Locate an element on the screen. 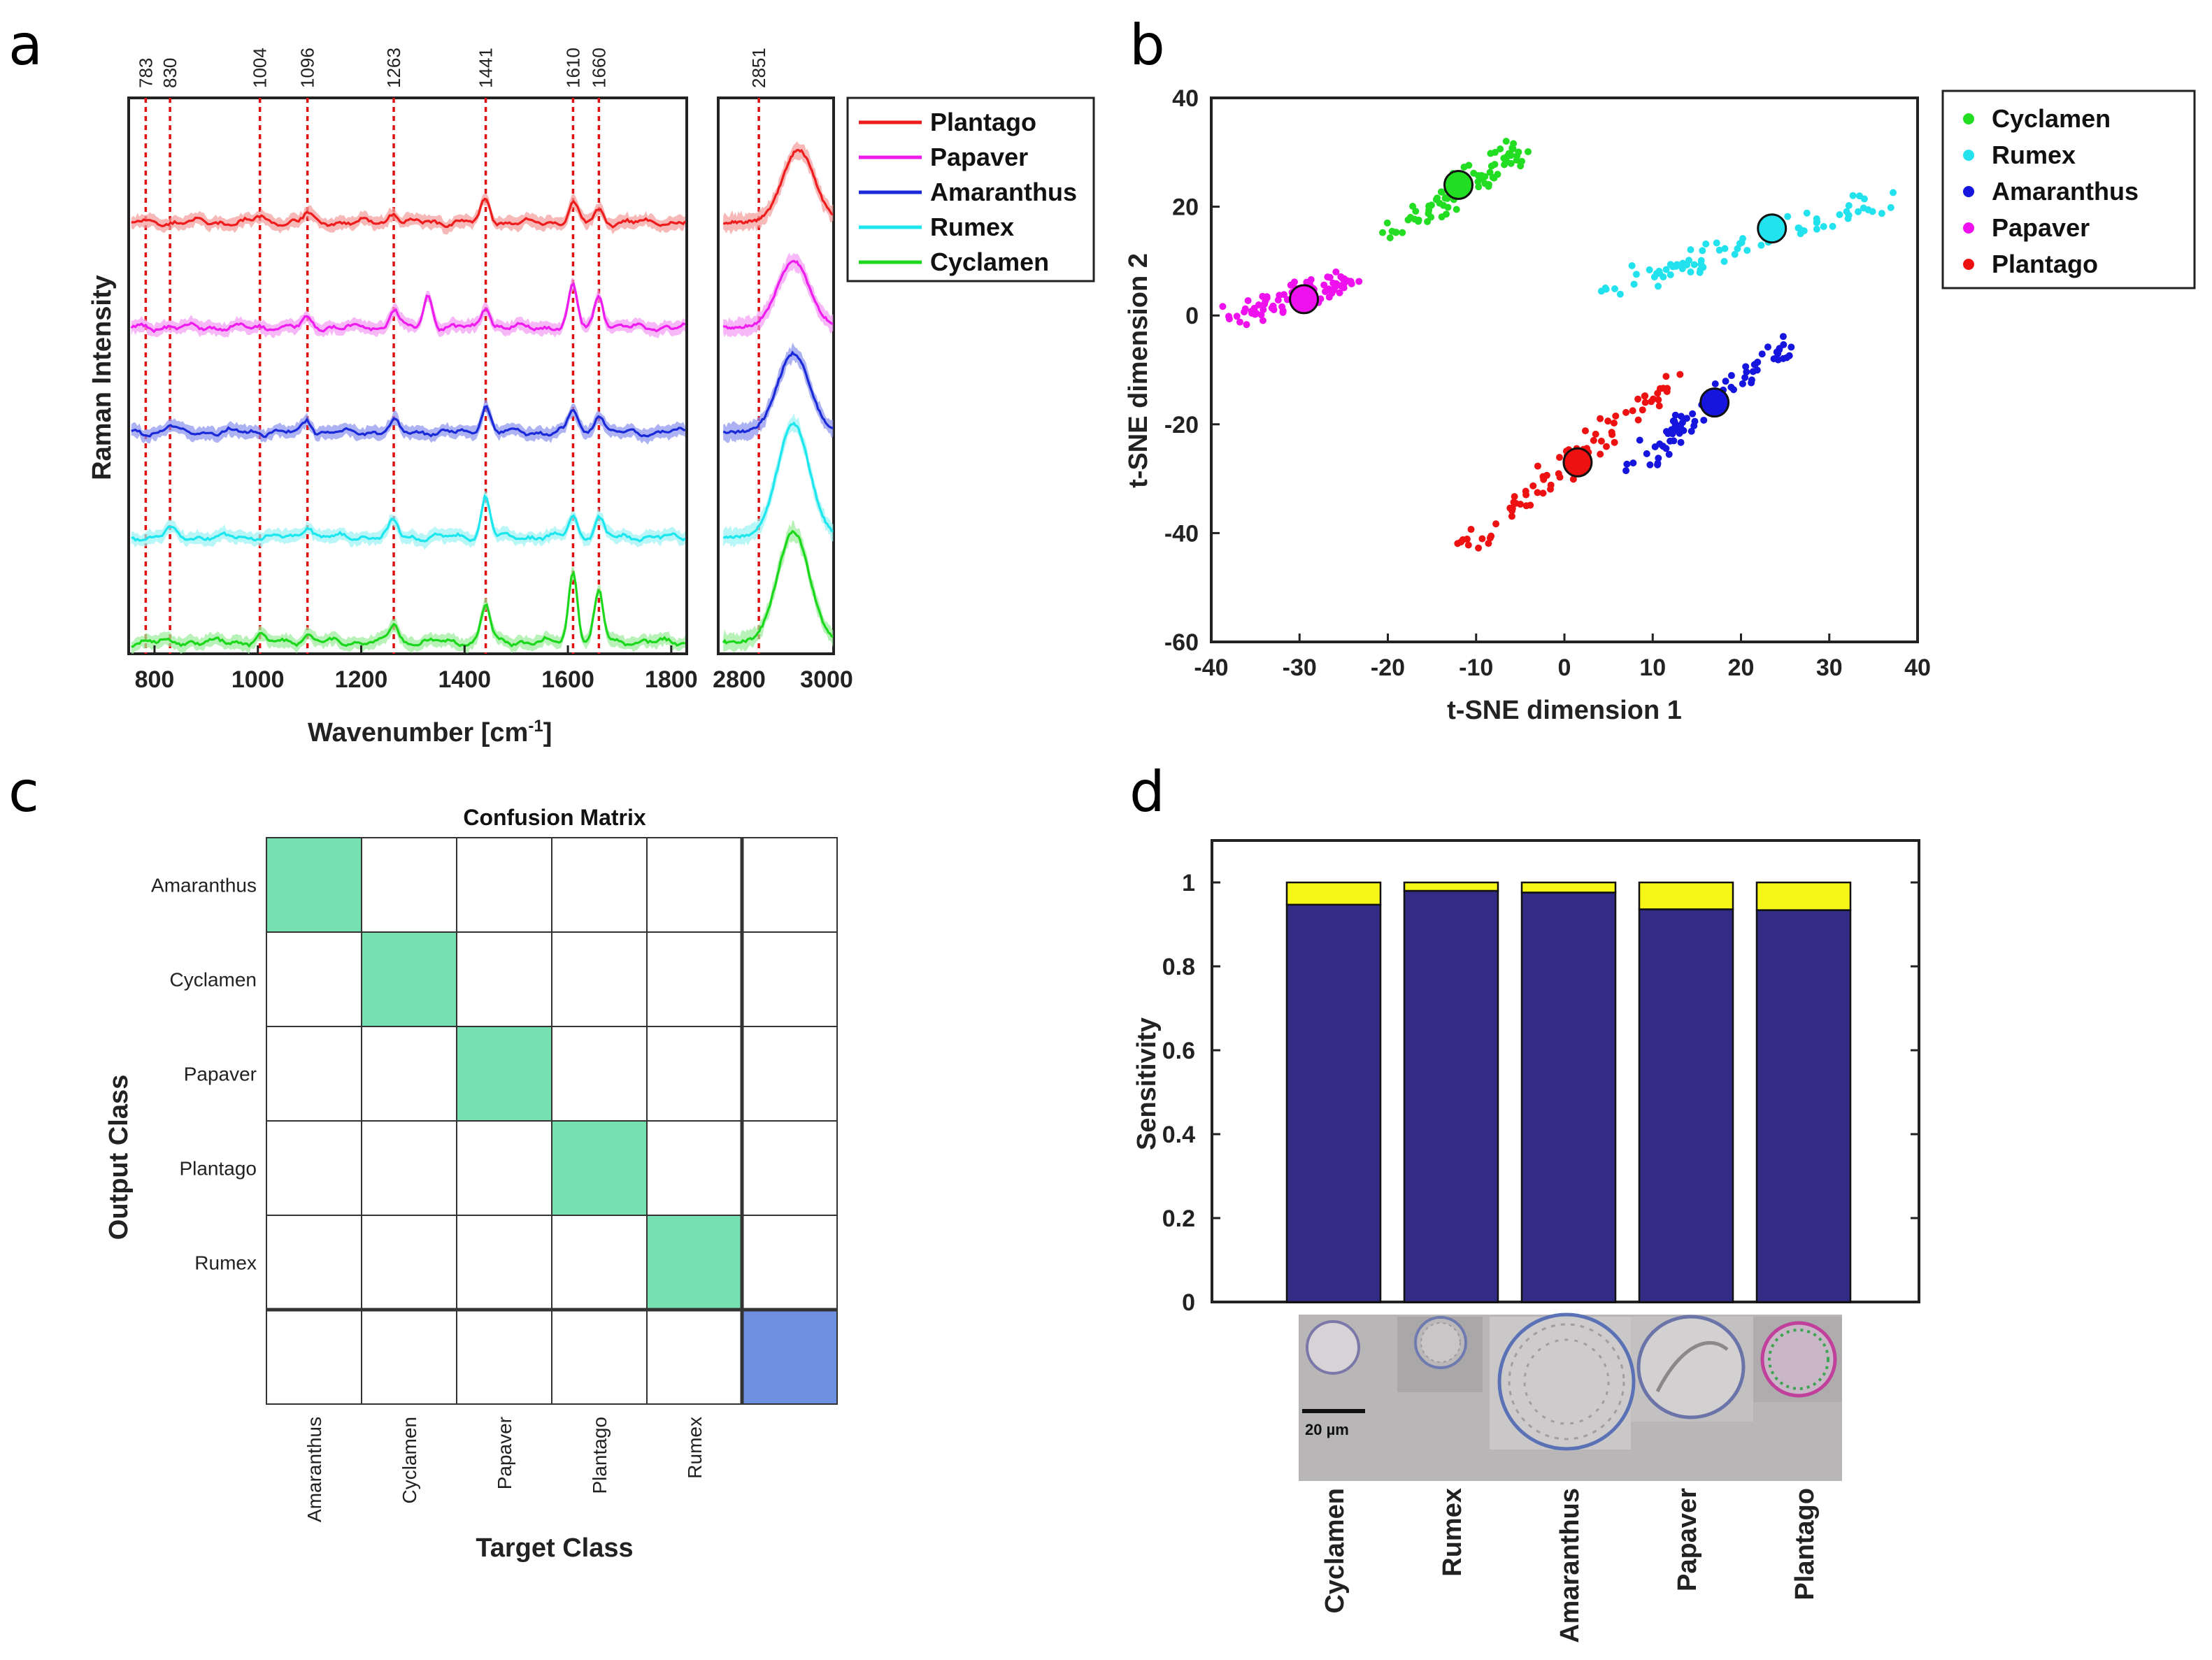 This screenshot has width=2212, height=1660. pollen-micrograph-strip: 20 µm is located at coordinates (1570, 1396).